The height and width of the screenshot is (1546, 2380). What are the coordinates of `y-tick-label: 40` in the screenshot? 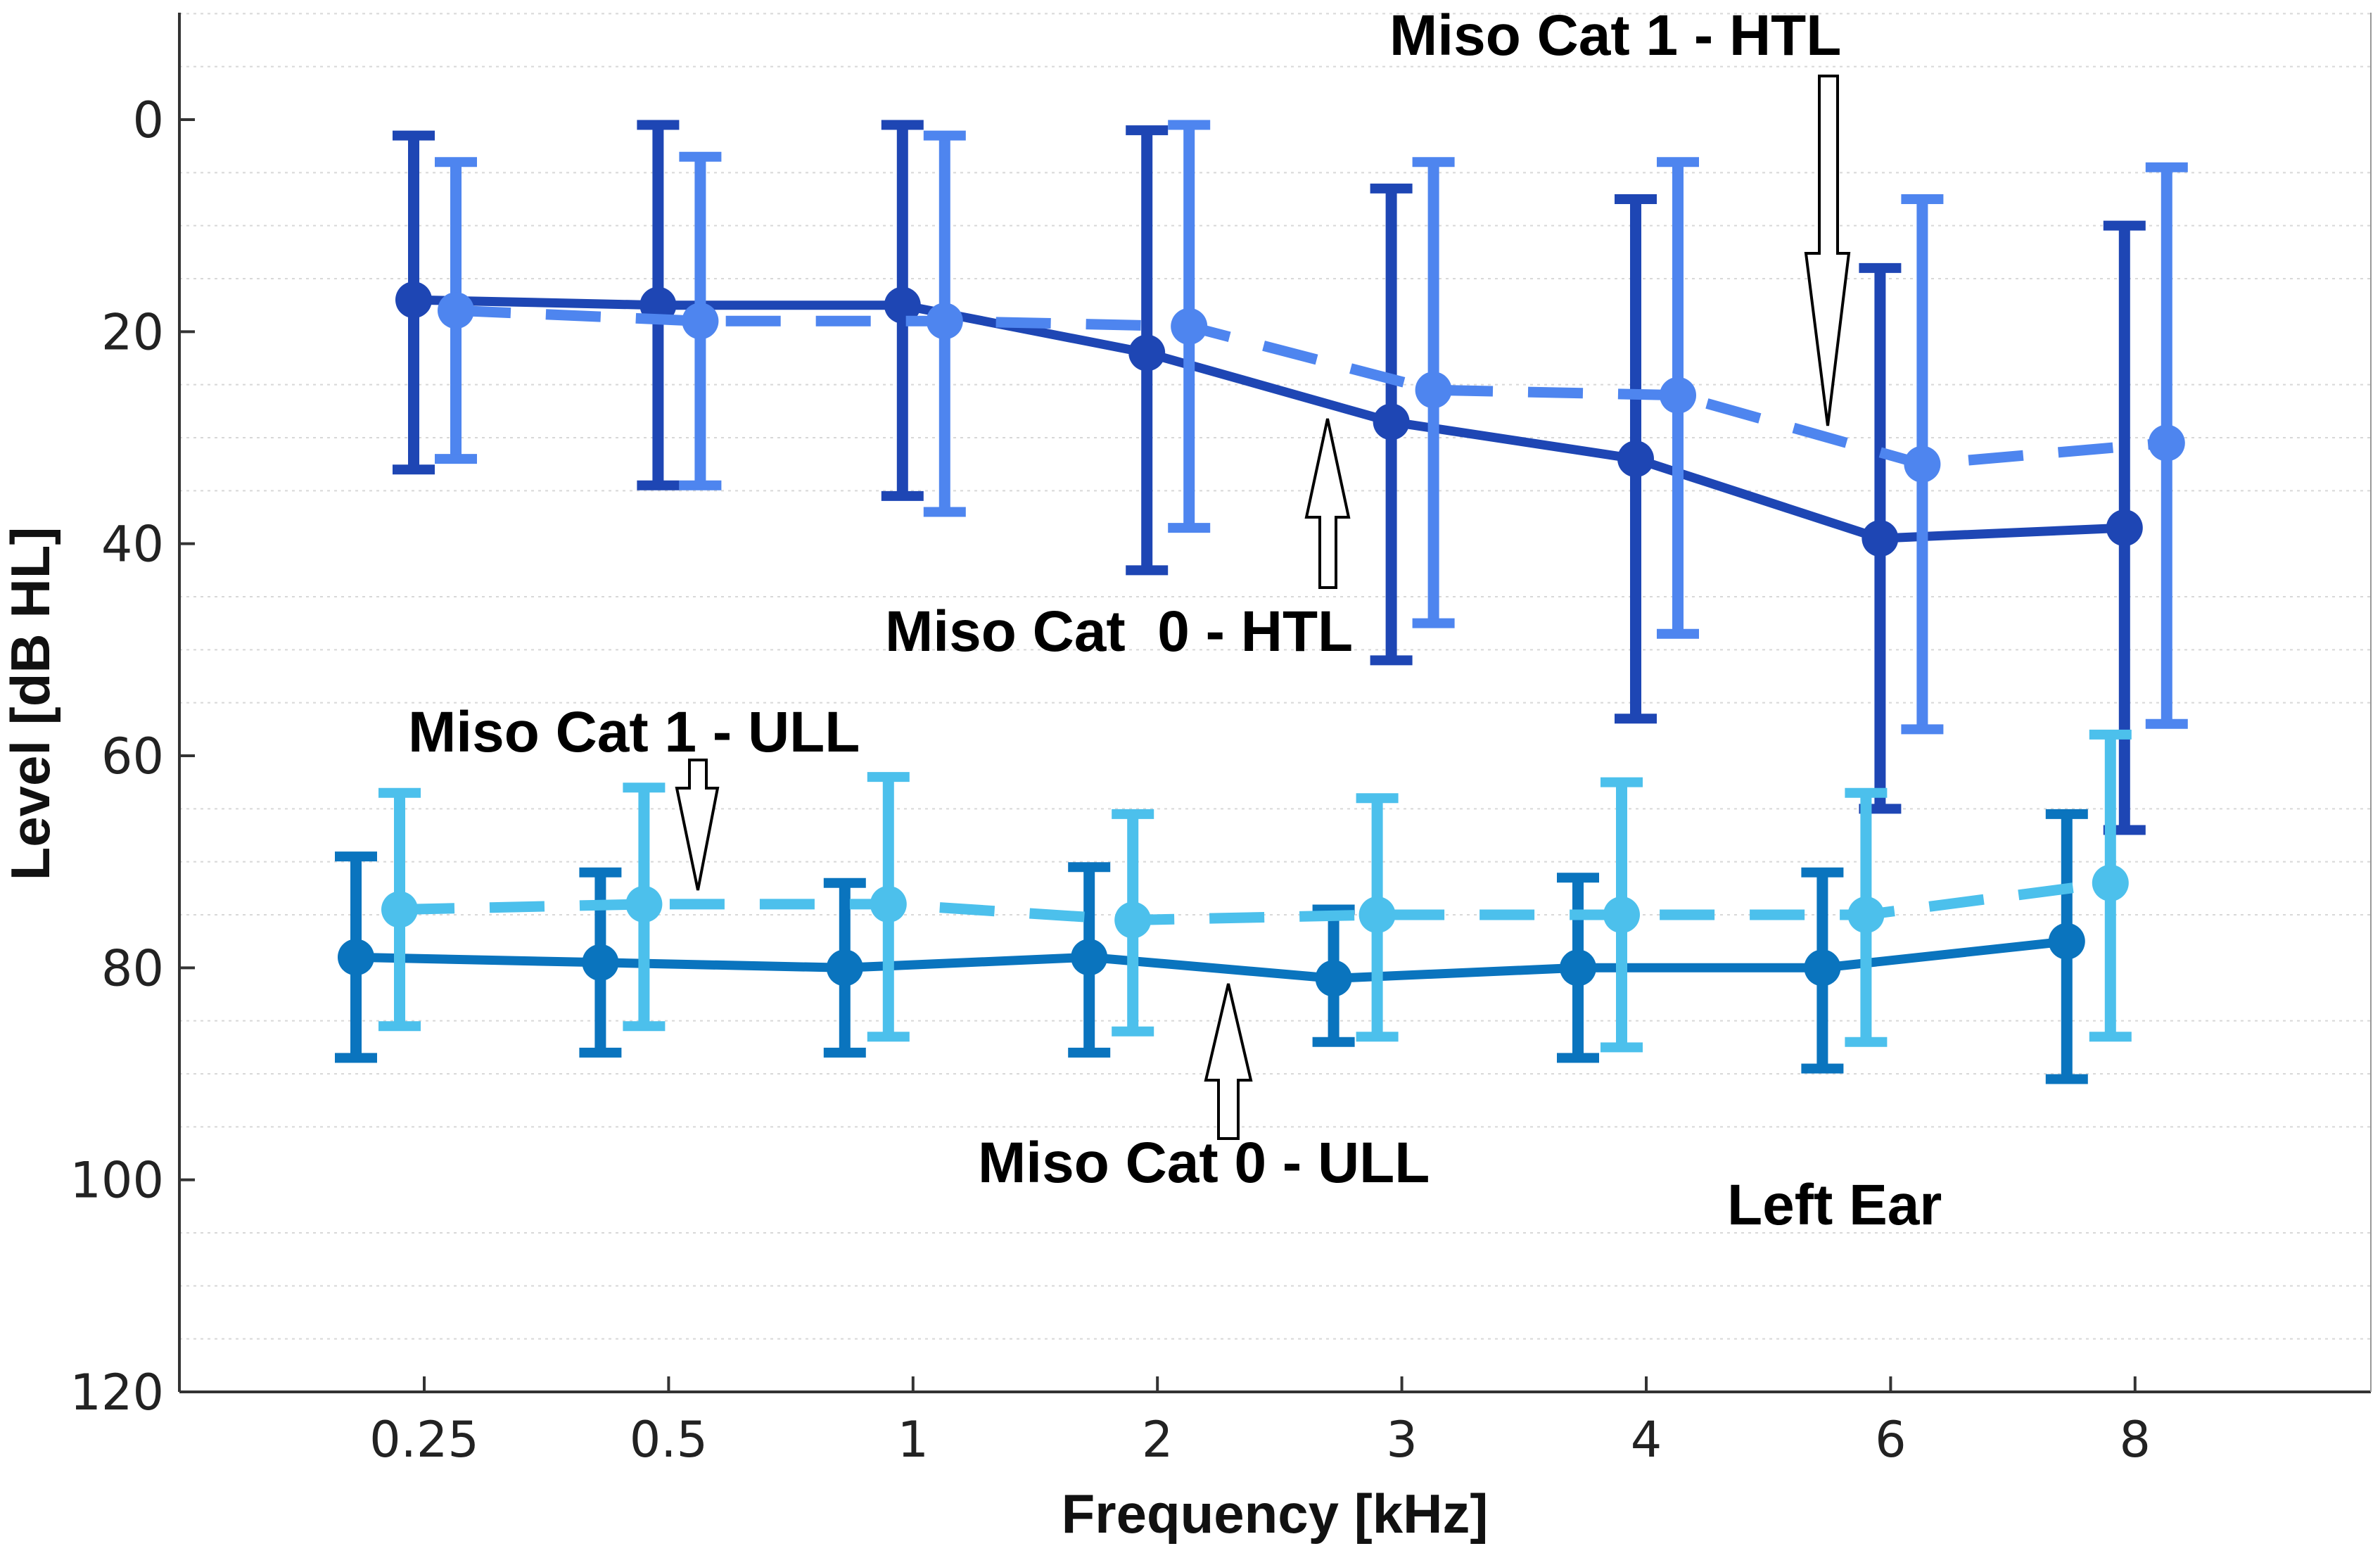 It's located at (133, 545).